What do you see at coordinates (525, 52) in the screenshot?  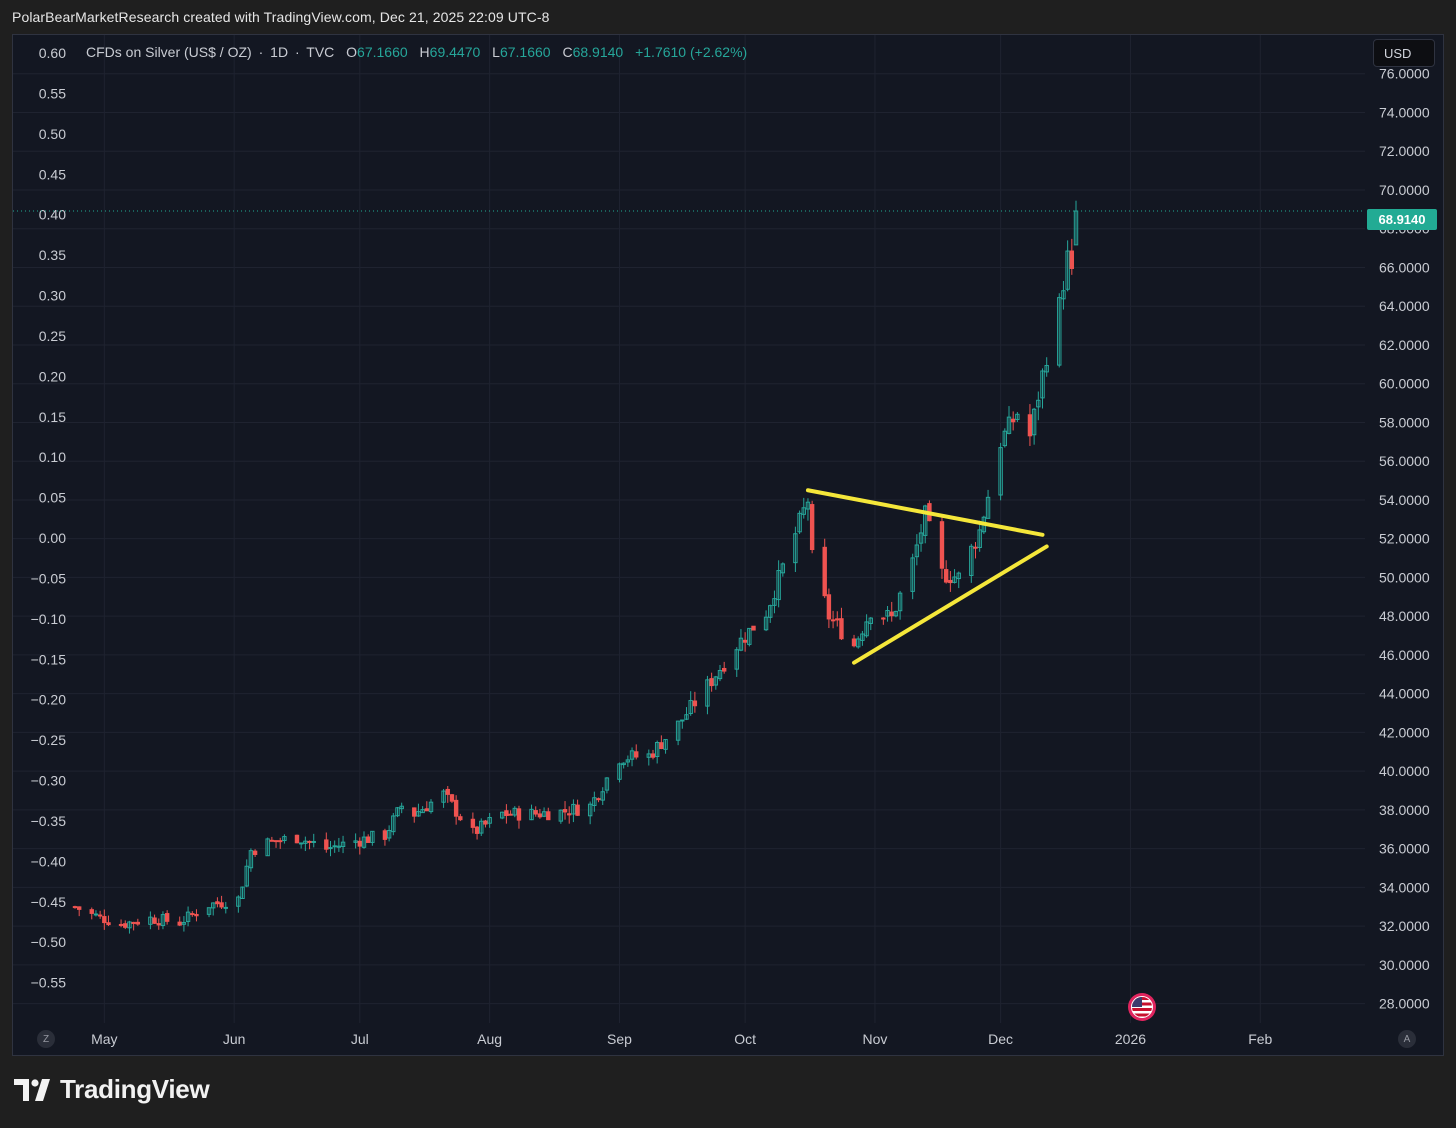 I see `low-value: 67.1660` at bounding box center [525, 52].